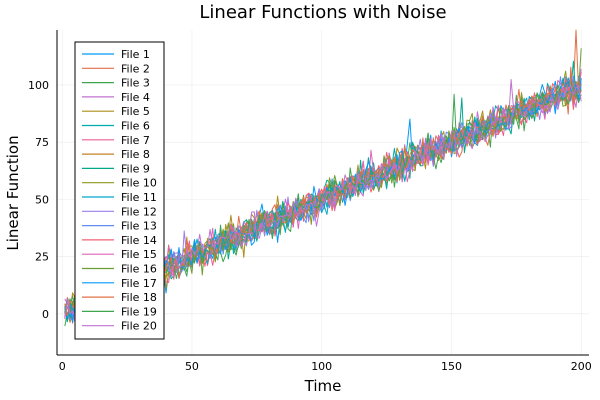 The height and width of the screenshot is (400, 600). Describe the element at coordinates (139, 283) in the screenshot. I see `legend-label: File 17` at that location.